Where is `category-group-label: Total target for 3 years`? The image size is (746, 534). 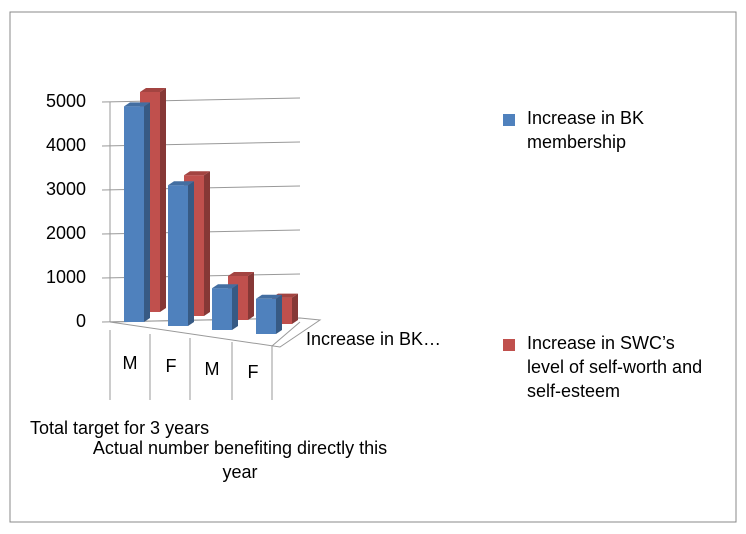 category-group-label: Total target for 3 years is located at coordinates (120, 428).